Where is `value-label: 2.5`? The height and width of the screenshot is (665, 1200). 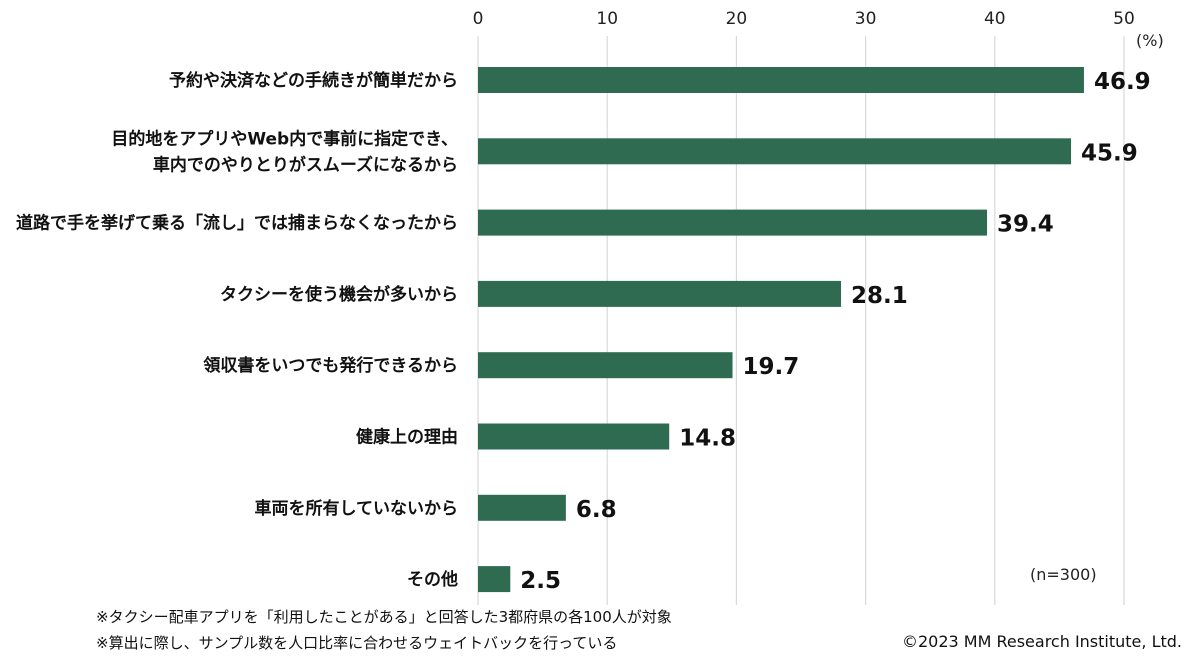
value-label: 2.5 is located at coordinates (540, 581).